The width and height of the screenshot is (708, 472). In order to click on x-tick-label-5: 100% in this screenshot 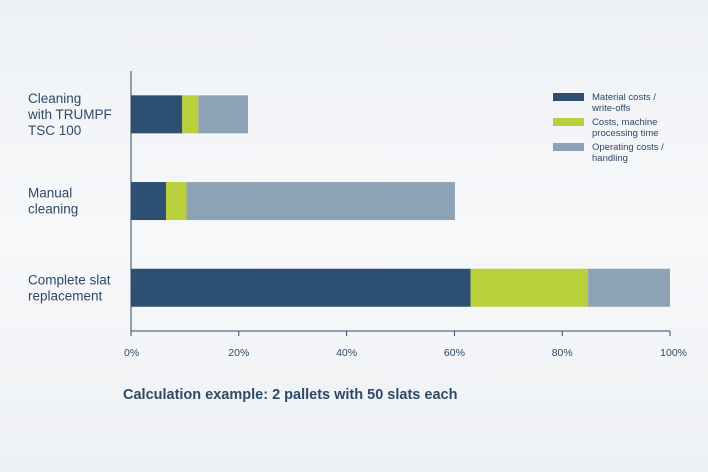, I will do `click(673, 353)`.